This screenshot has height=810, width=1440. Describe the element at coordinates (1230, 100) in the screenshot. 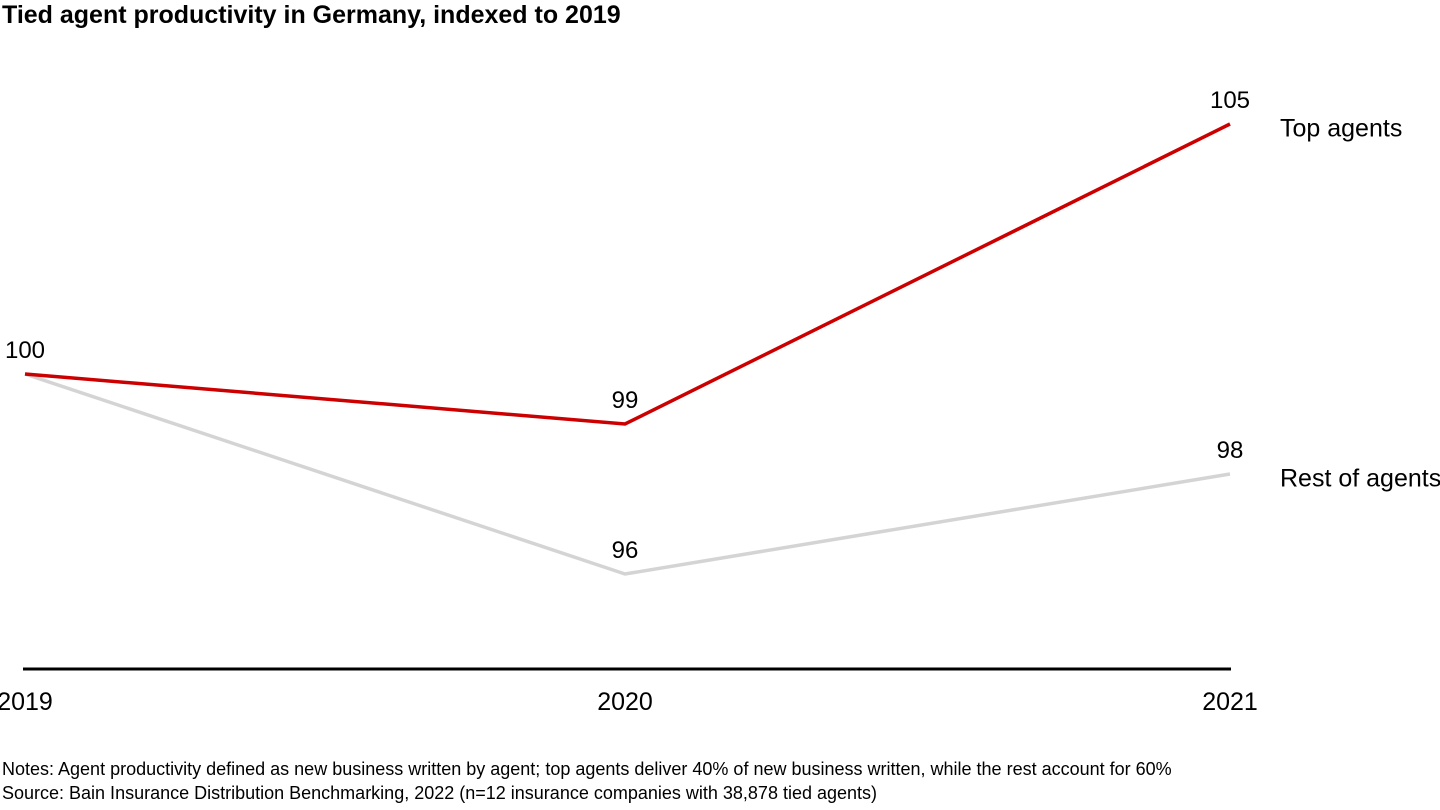

I see `value-label-top-agents-2021: 105` at that location.